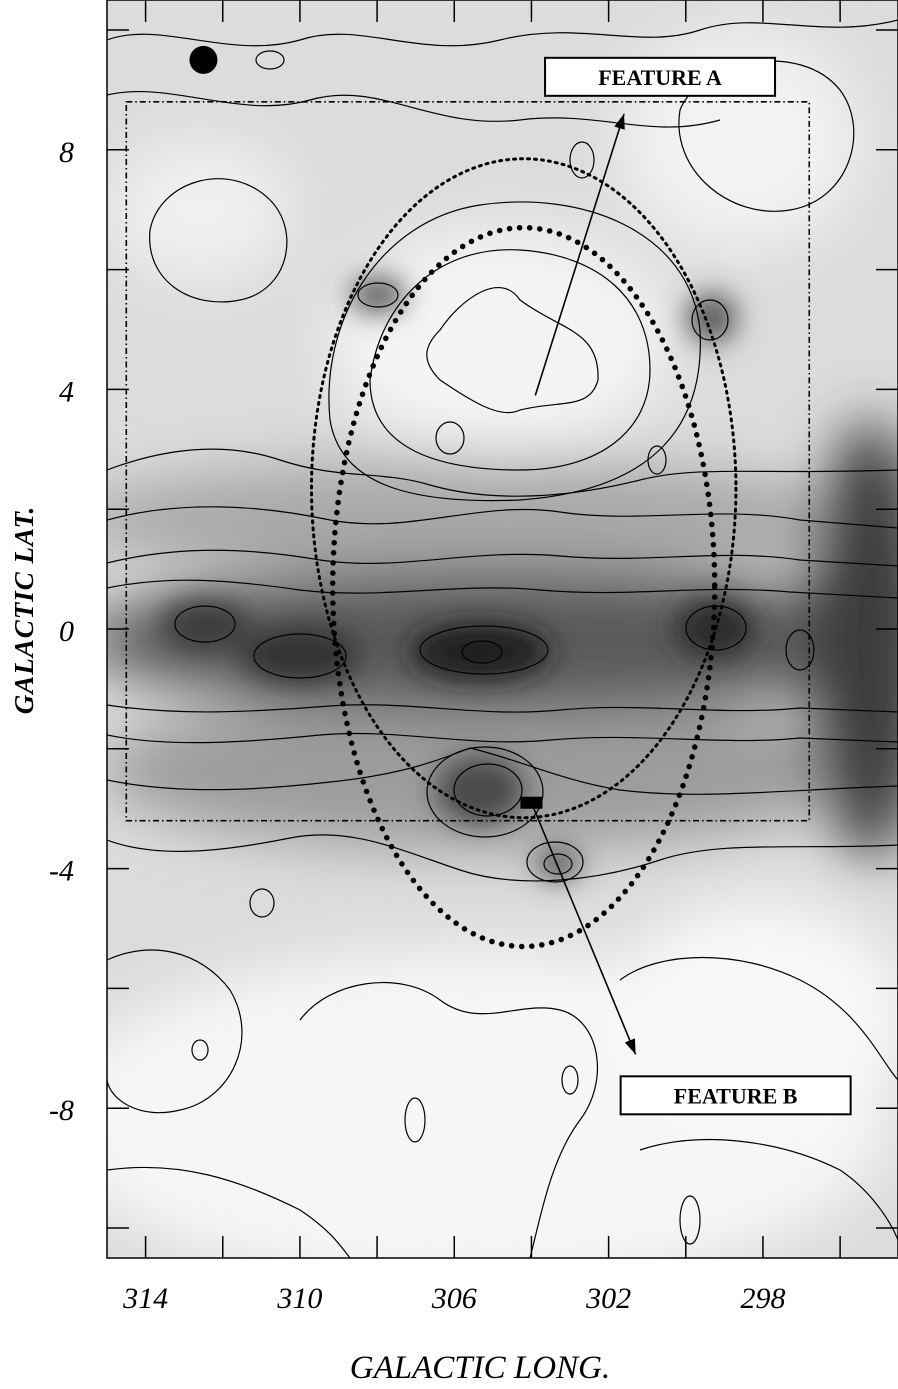 The image size is (898, 1389). I want to click on contour-upper-region, so click(514, 351).